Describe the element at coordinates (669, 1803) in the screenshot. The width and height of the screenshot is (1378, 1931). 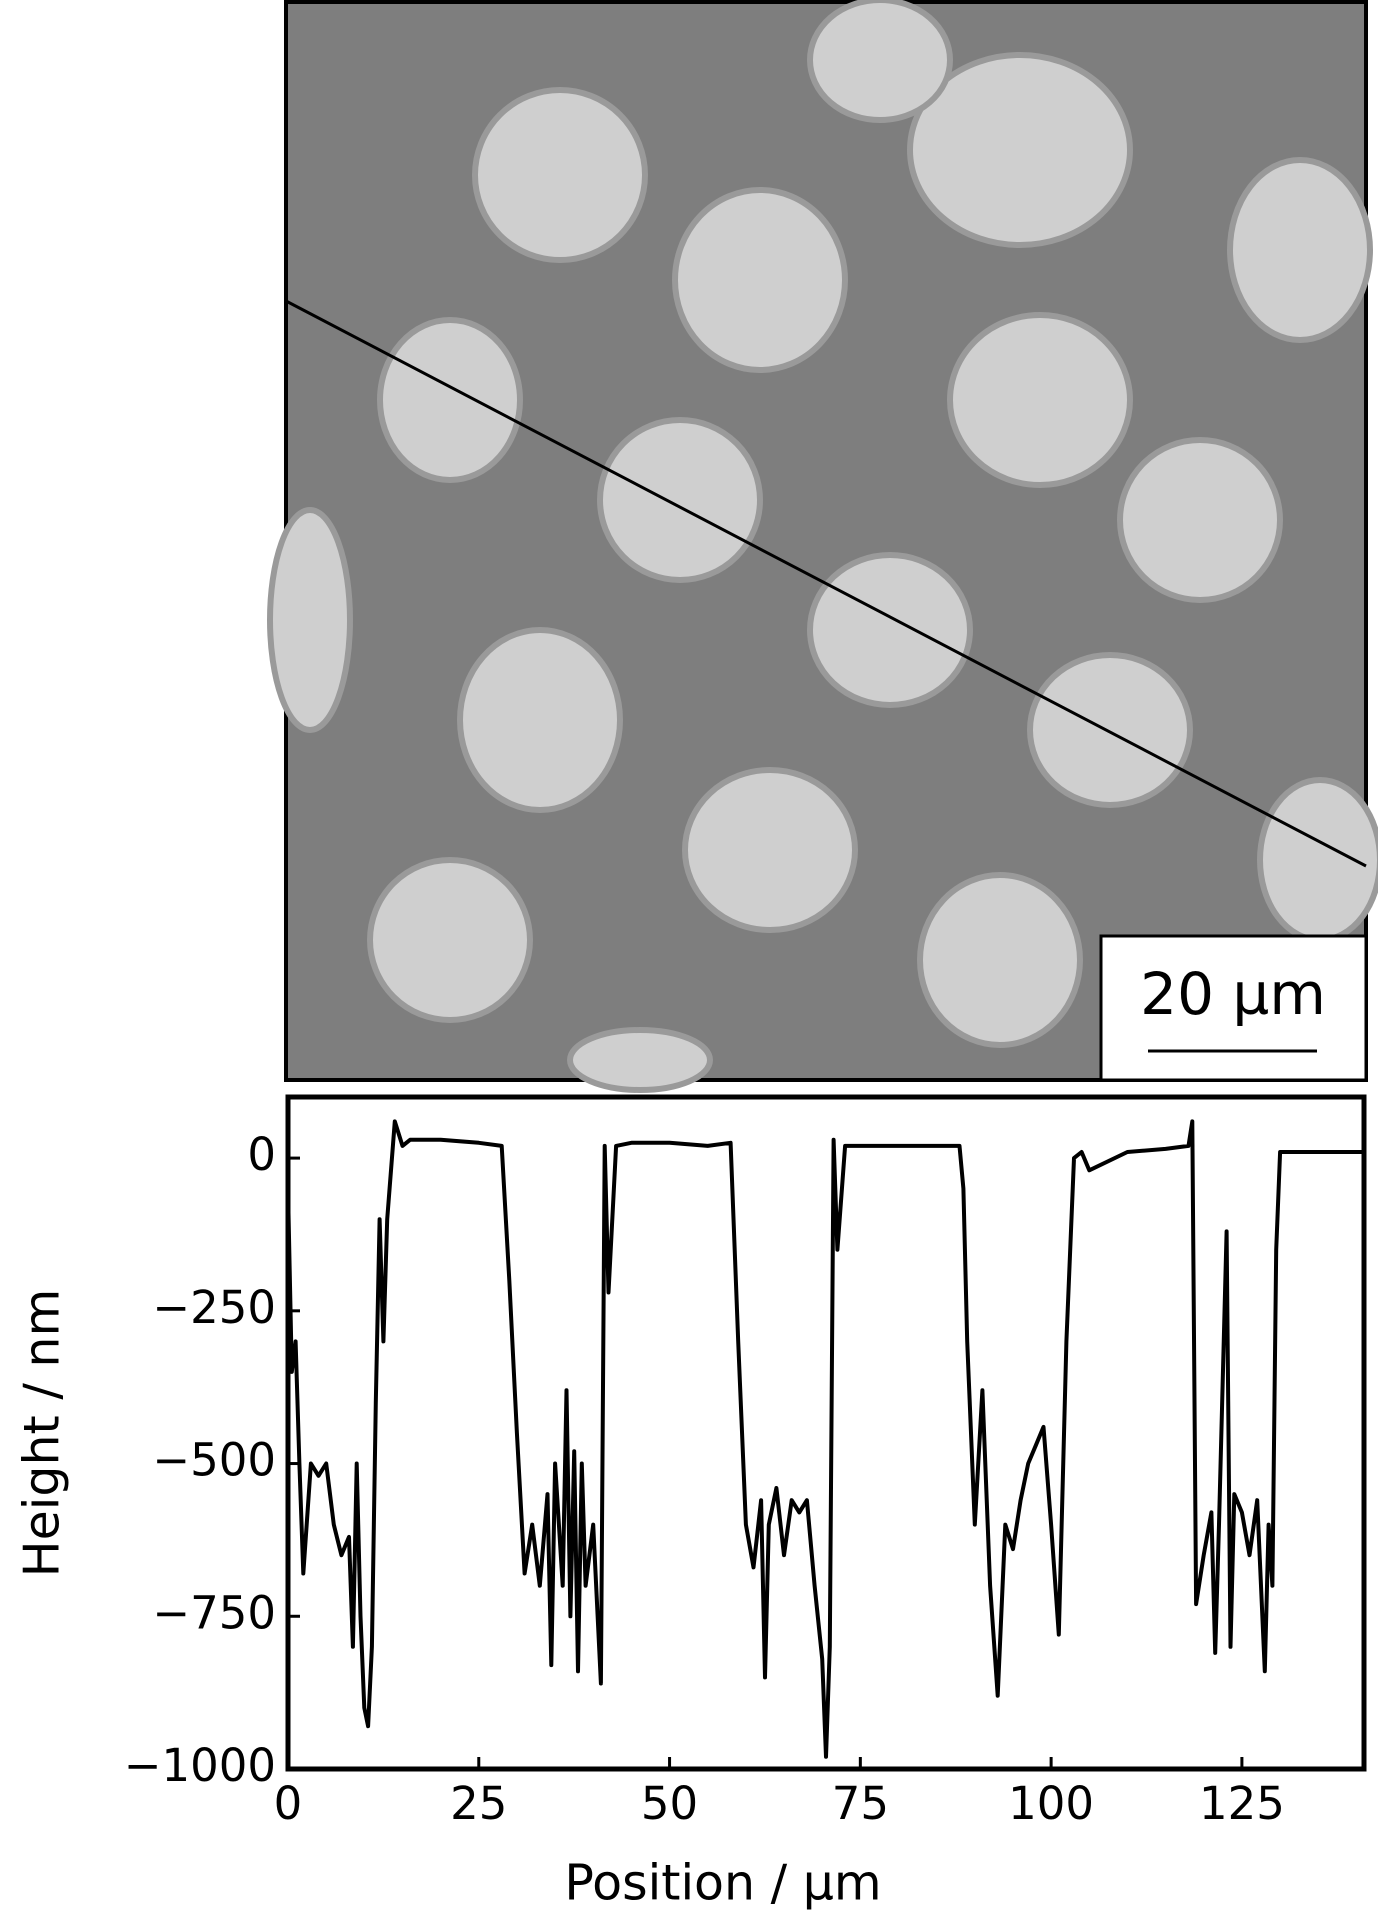
I see `x-tick-label: 50` at that location.